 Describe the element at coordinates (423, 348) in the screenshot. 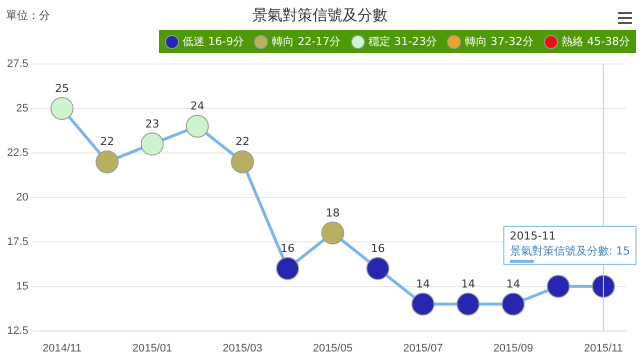

I see `x-tick-label: 2015/07` at that location.